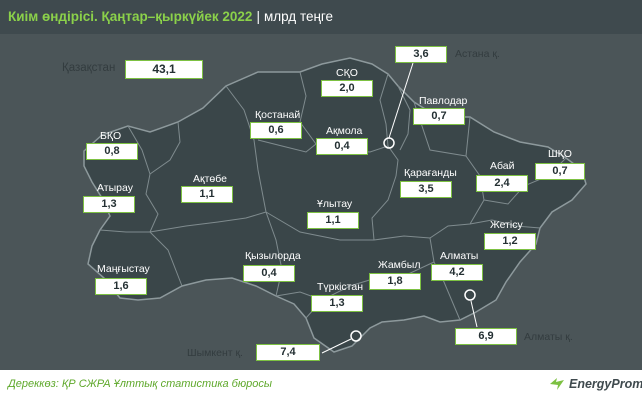 The height and width of the screenshot is (400, 642). Describe the element at coordinates (459, 256) in the screenshot. I see `region-label-almaty-region: Алматы` at that location.